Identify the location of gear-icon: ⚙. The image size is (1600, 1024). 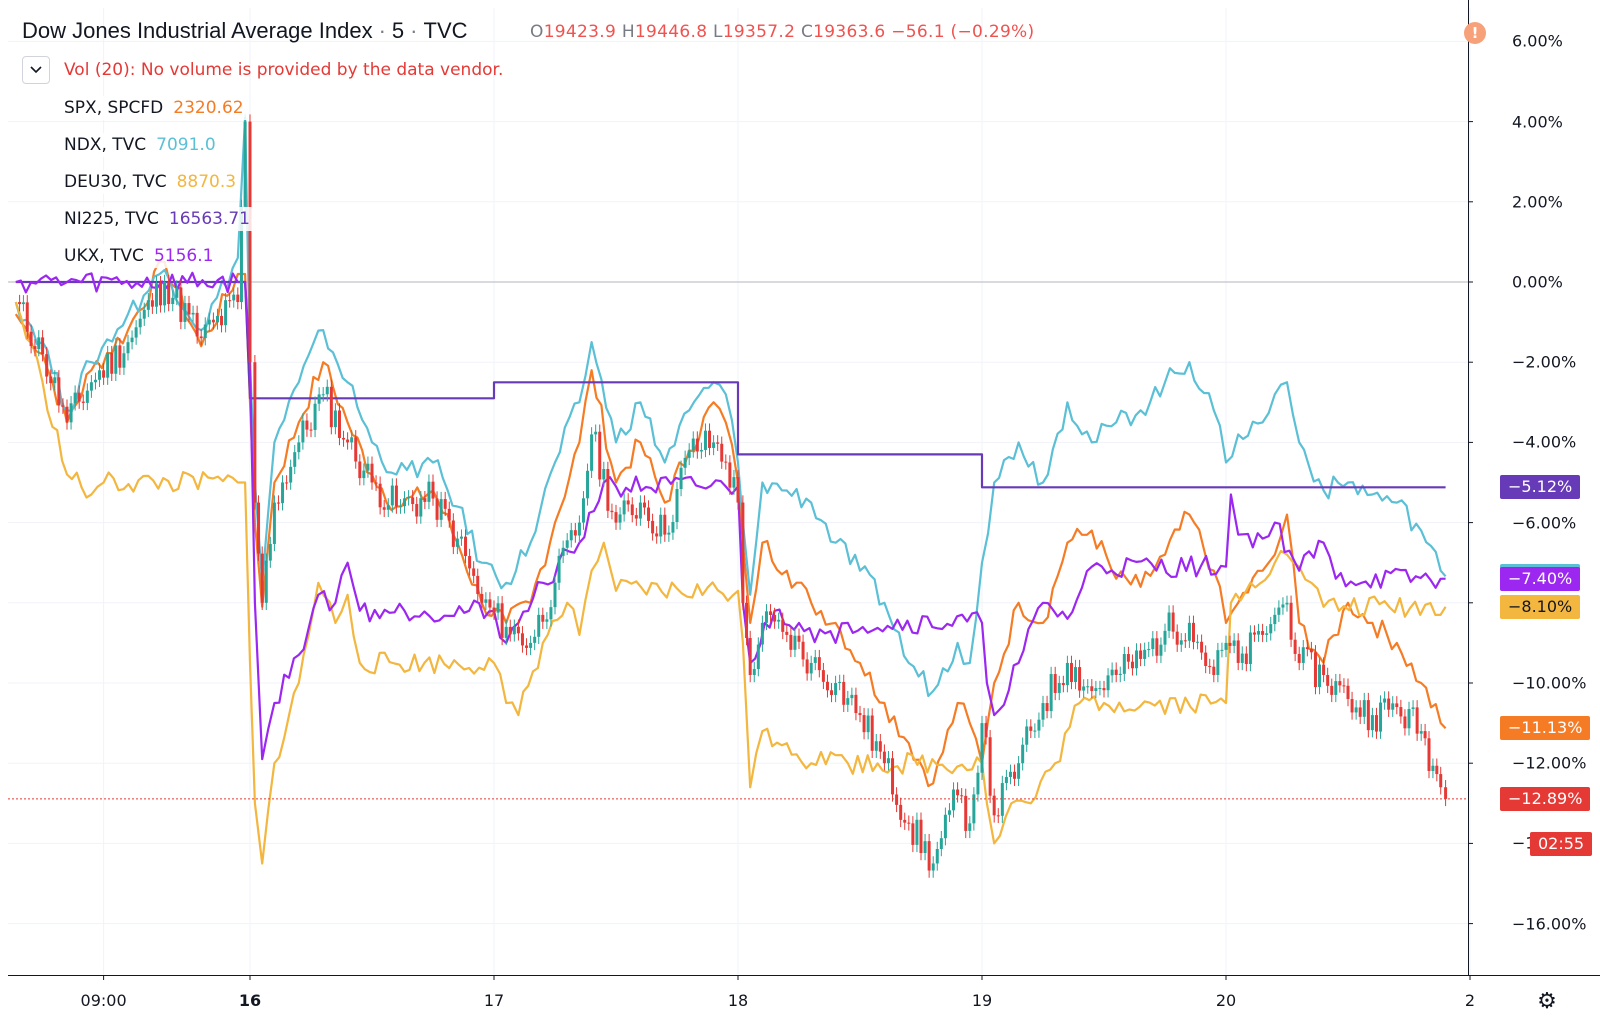
(1547, 1000).